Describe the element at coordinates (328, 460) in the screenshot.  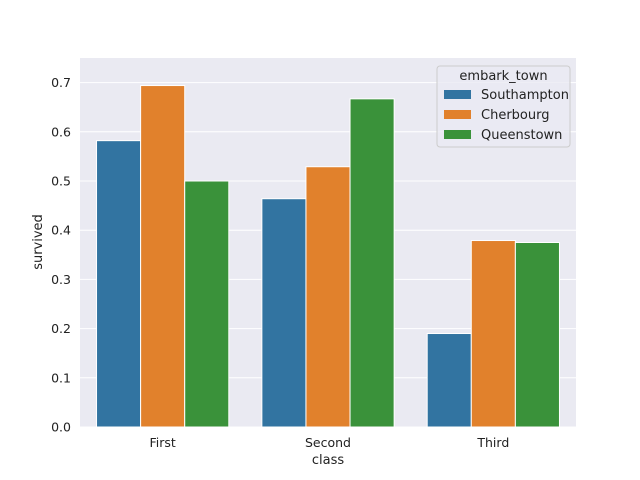
I see `x-axis-label: class` at that location.